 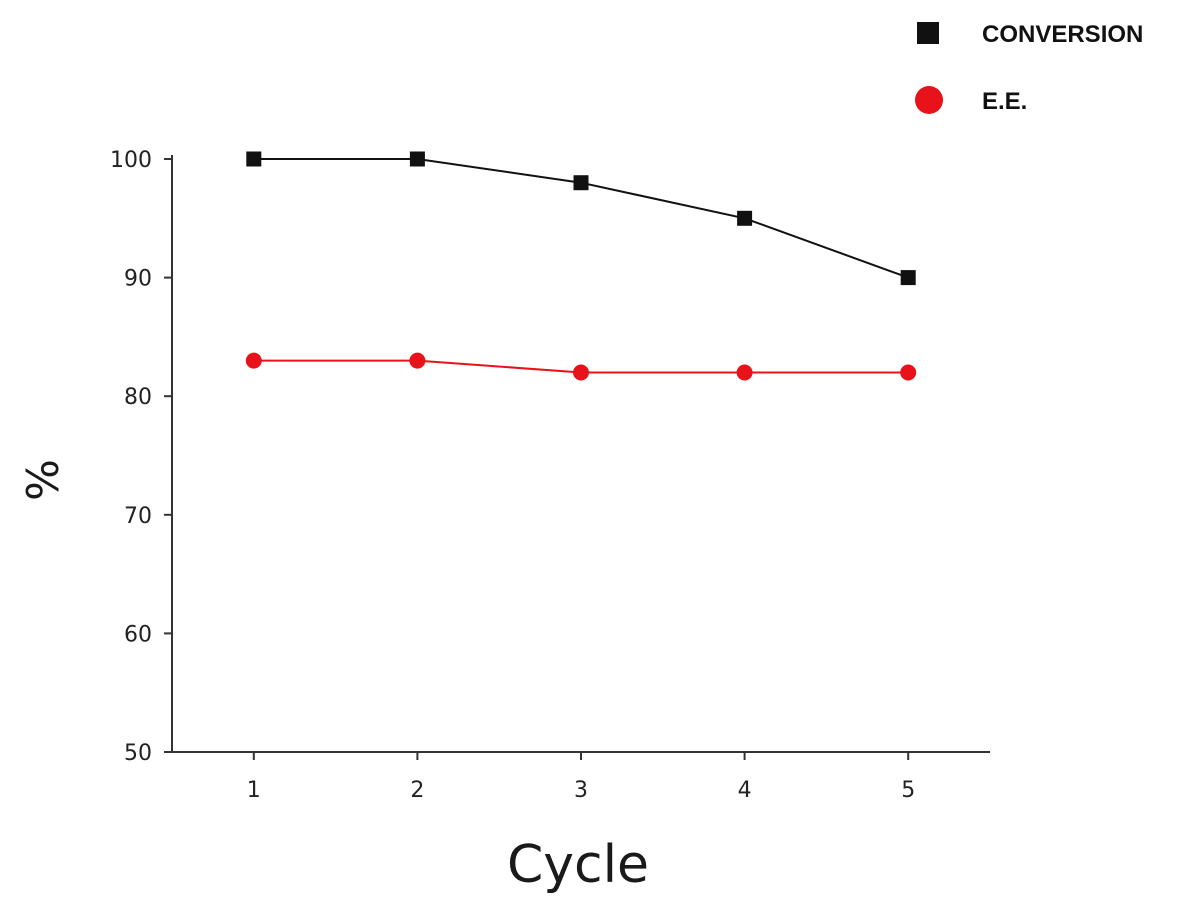 I want to click on y-tick-label: 50, so click(x=138, y=753).